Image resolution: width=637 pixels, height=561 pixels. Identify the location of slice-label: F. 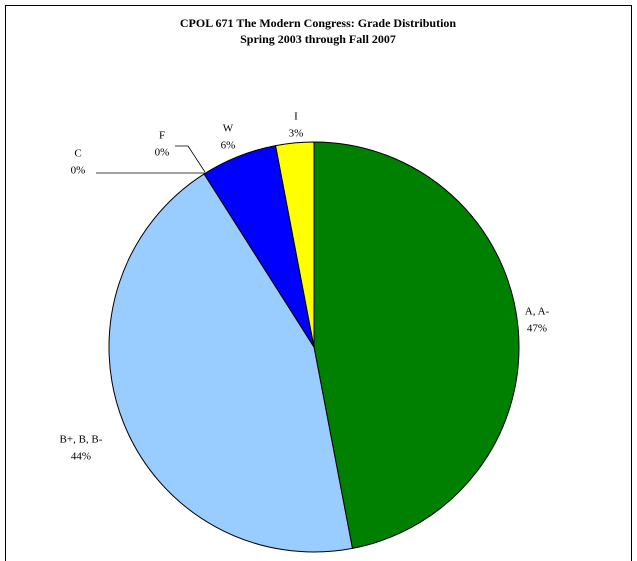
(162, 136).